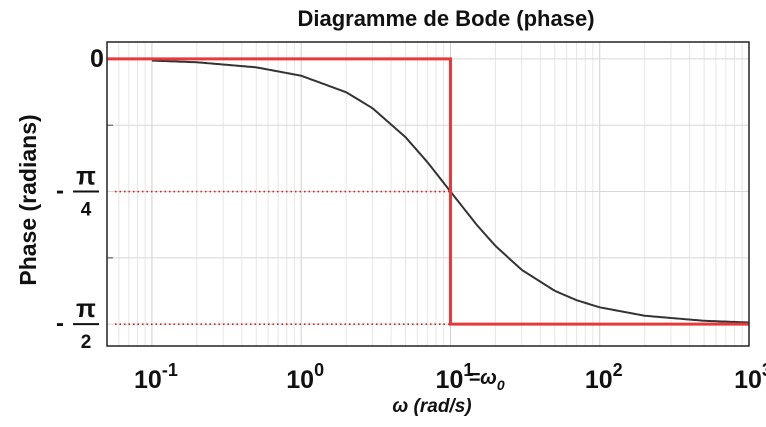 This screenshot has width=766, height=427. Describe the element at coordinates (319, 370) in the screenshot. I see `x-tick-exponent: 0` at that location.